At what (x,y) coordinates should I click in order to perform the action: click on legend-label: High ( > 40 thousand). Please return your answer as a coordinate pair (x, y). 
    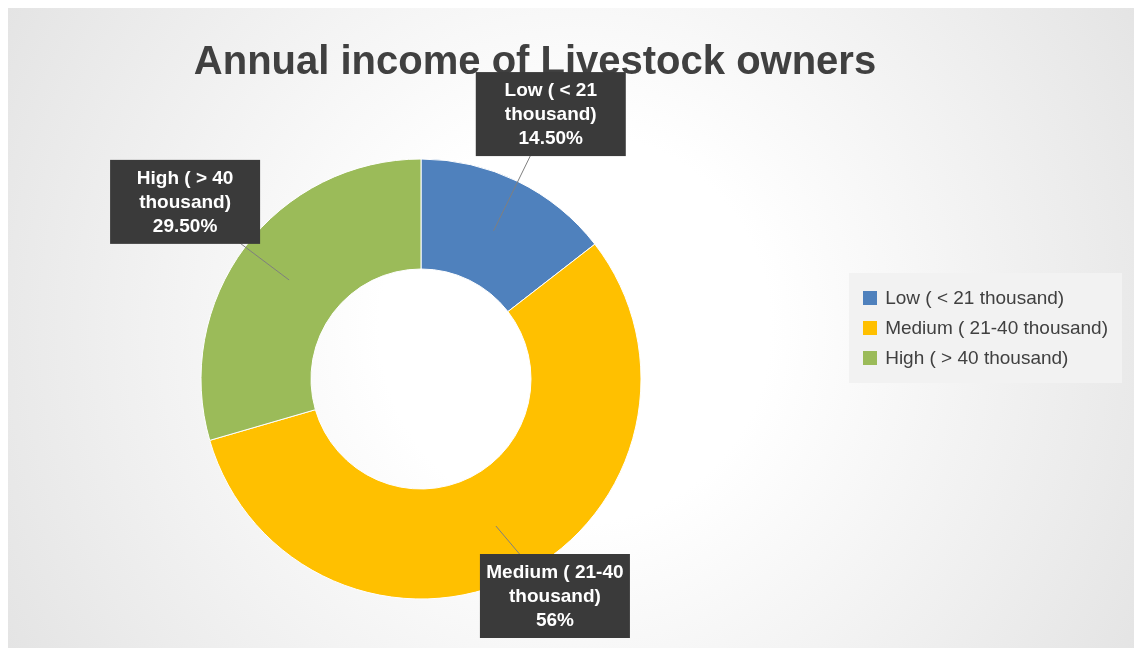
    Looking at the image, I should click on (977, 358).